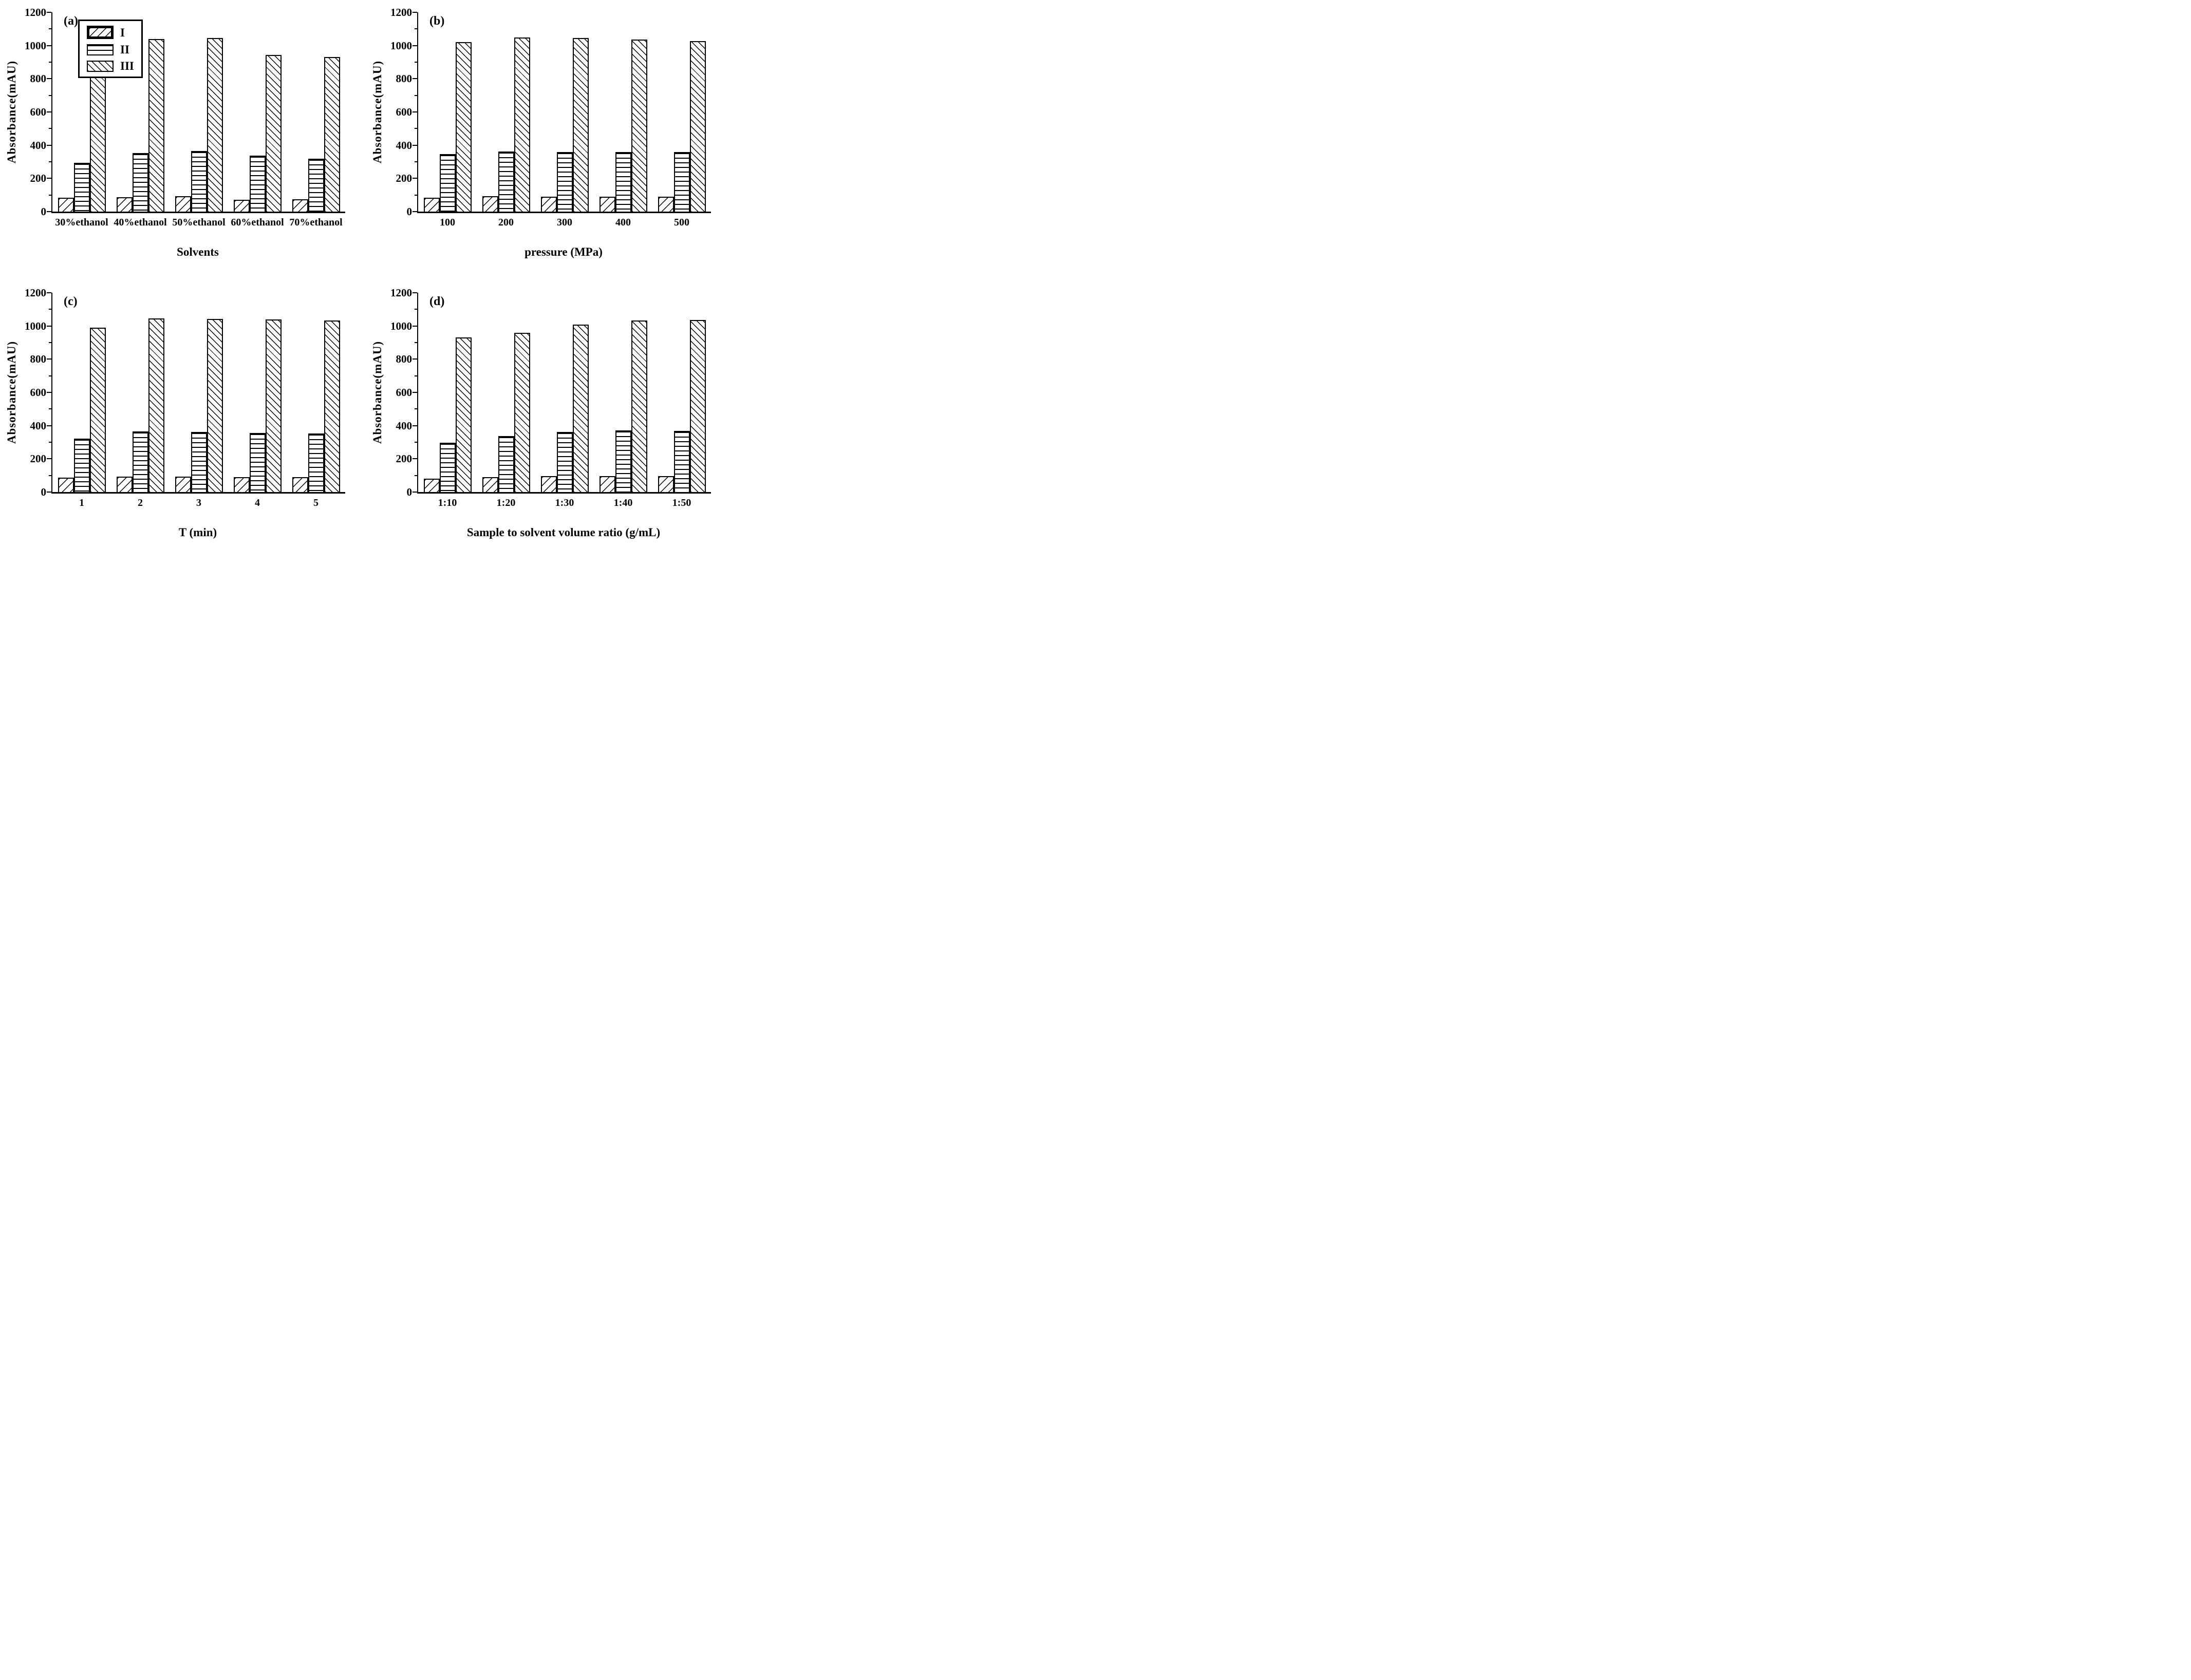  I want to click on bar-series-iii-1:10, so click(463, 414).